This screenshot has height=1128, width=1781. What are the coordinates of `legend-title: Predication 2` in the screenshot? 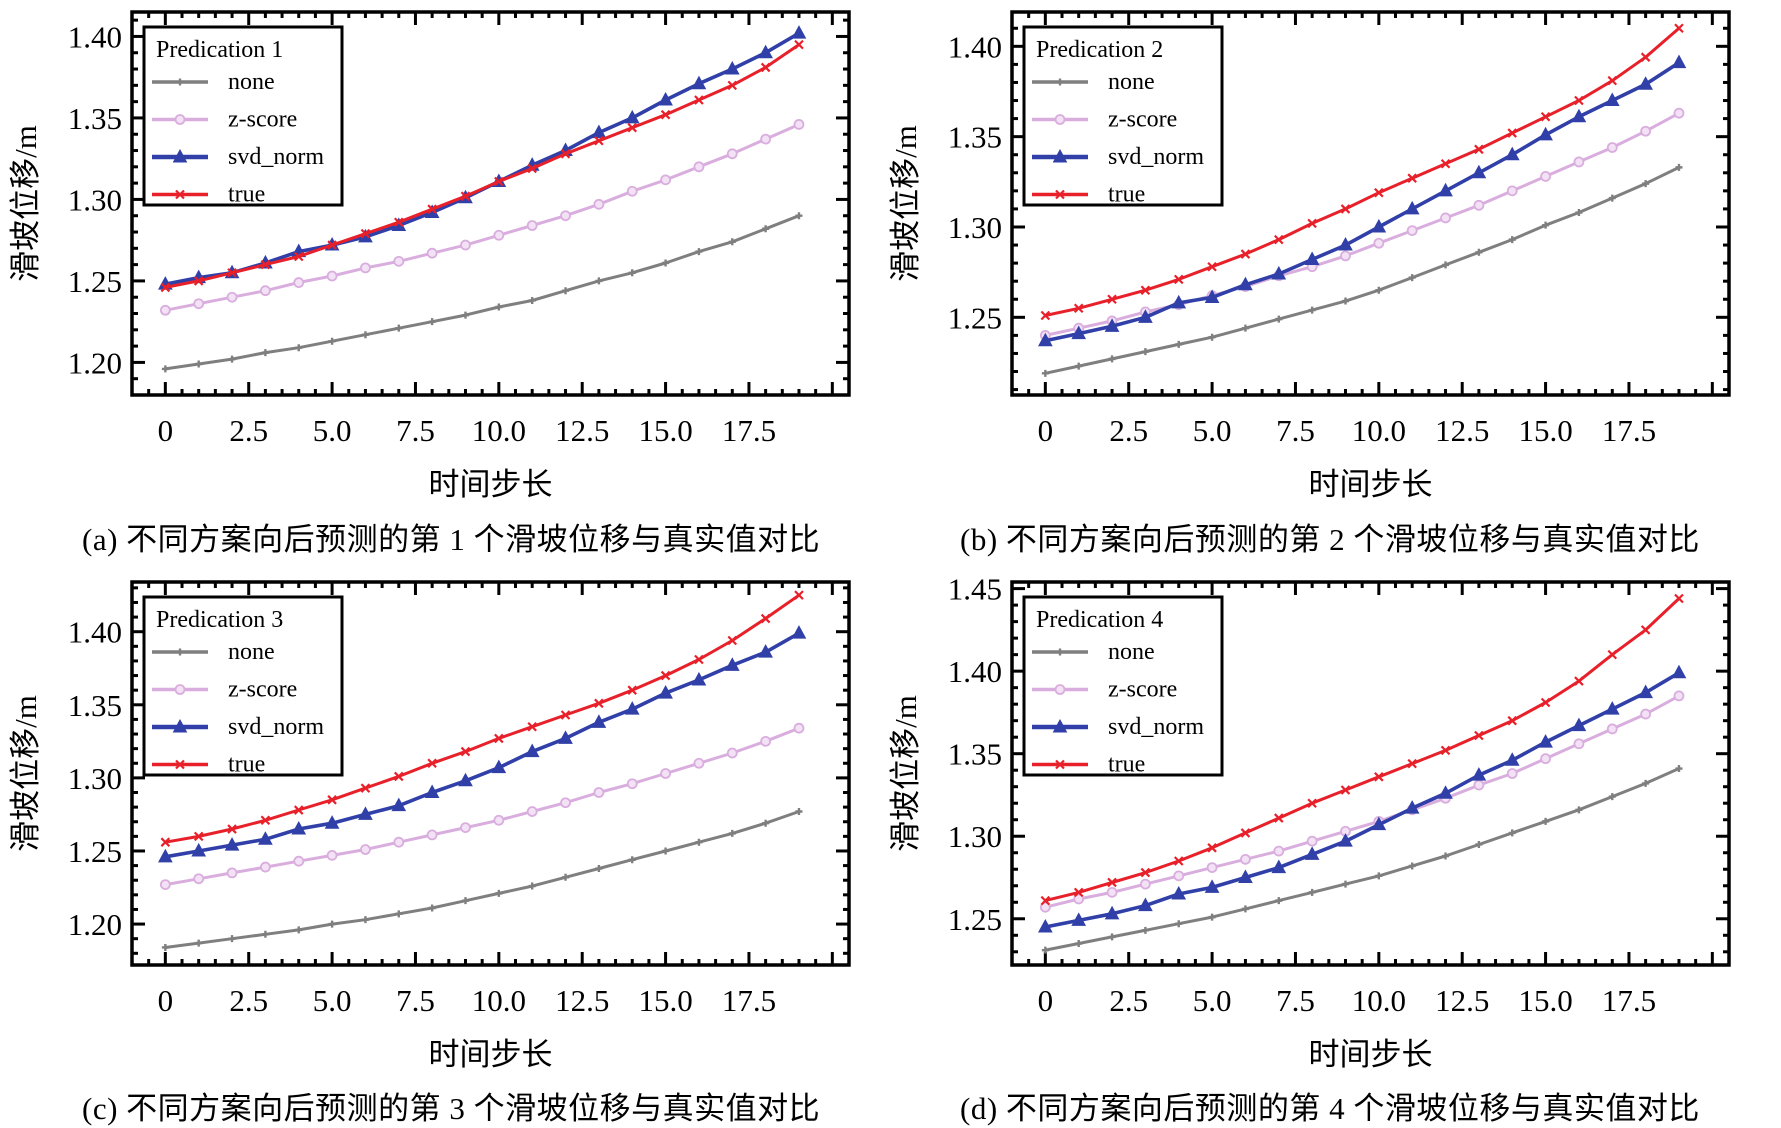 It's located at (1099, 50).